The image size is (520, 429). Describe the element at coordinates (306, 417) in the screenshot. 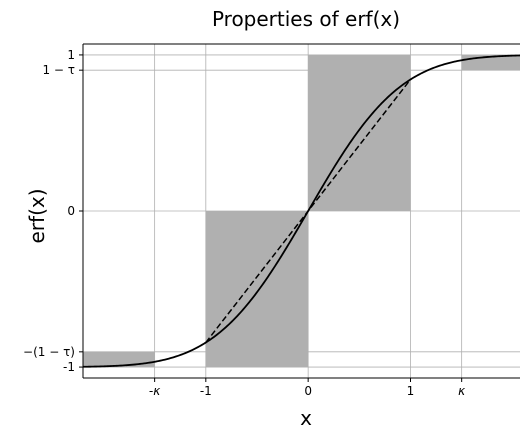

I see `x-axis-label: x` at that location.